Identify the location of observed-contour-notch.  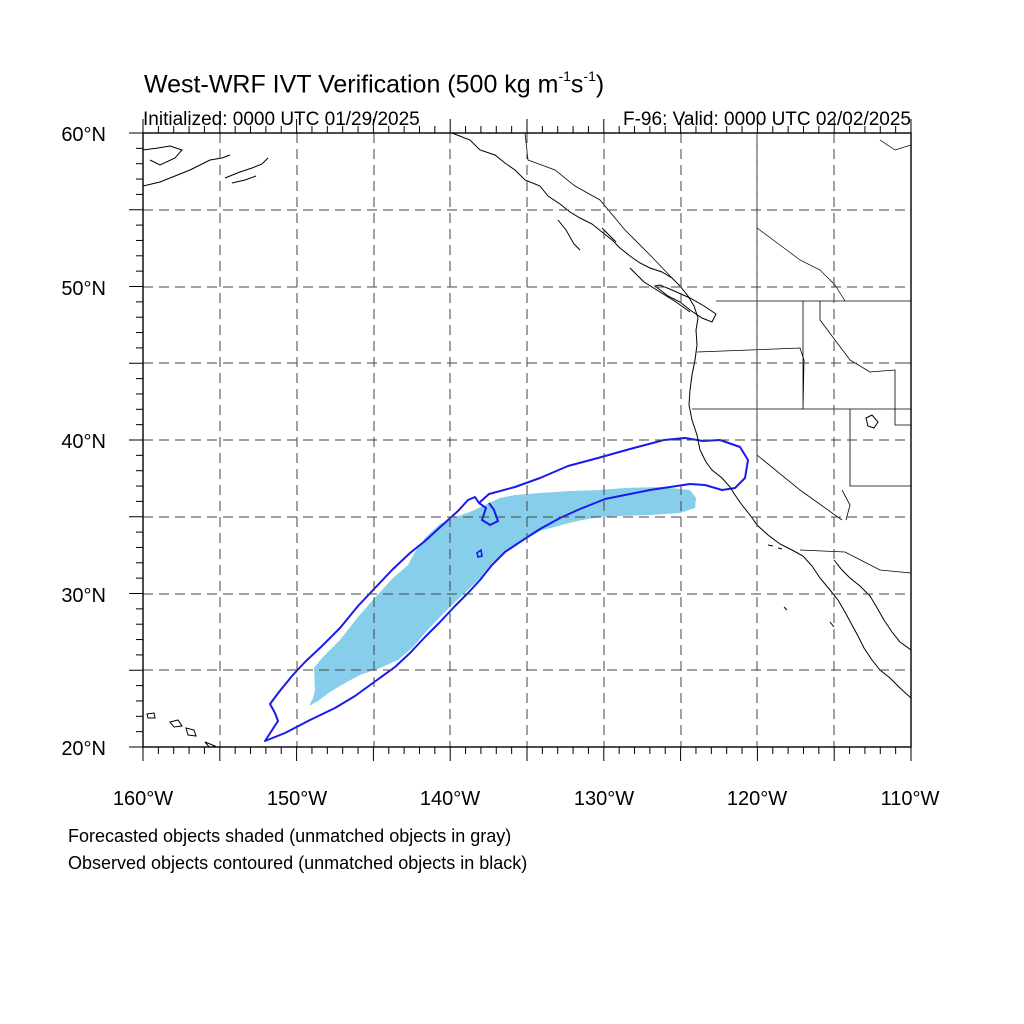
(489, 514).